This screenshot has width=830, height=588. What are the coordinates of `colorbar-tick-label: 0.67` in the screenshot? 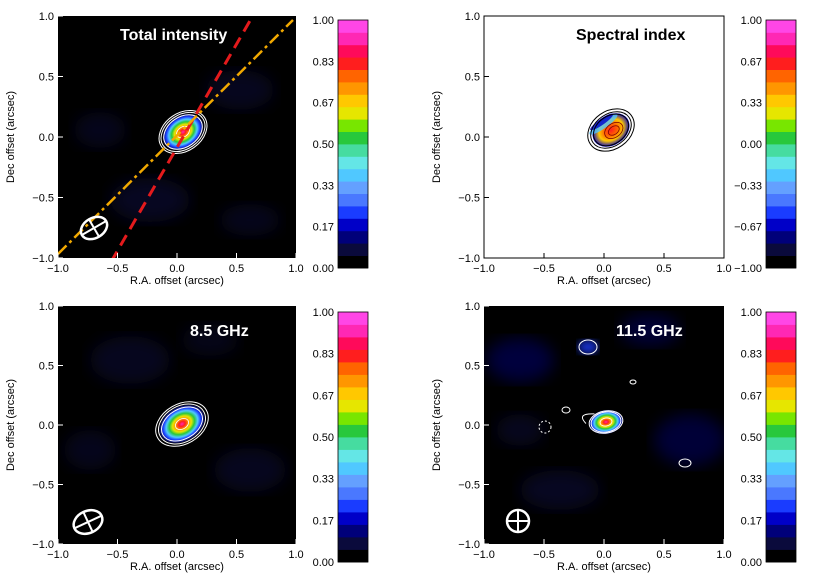 It's located at (751, 396).